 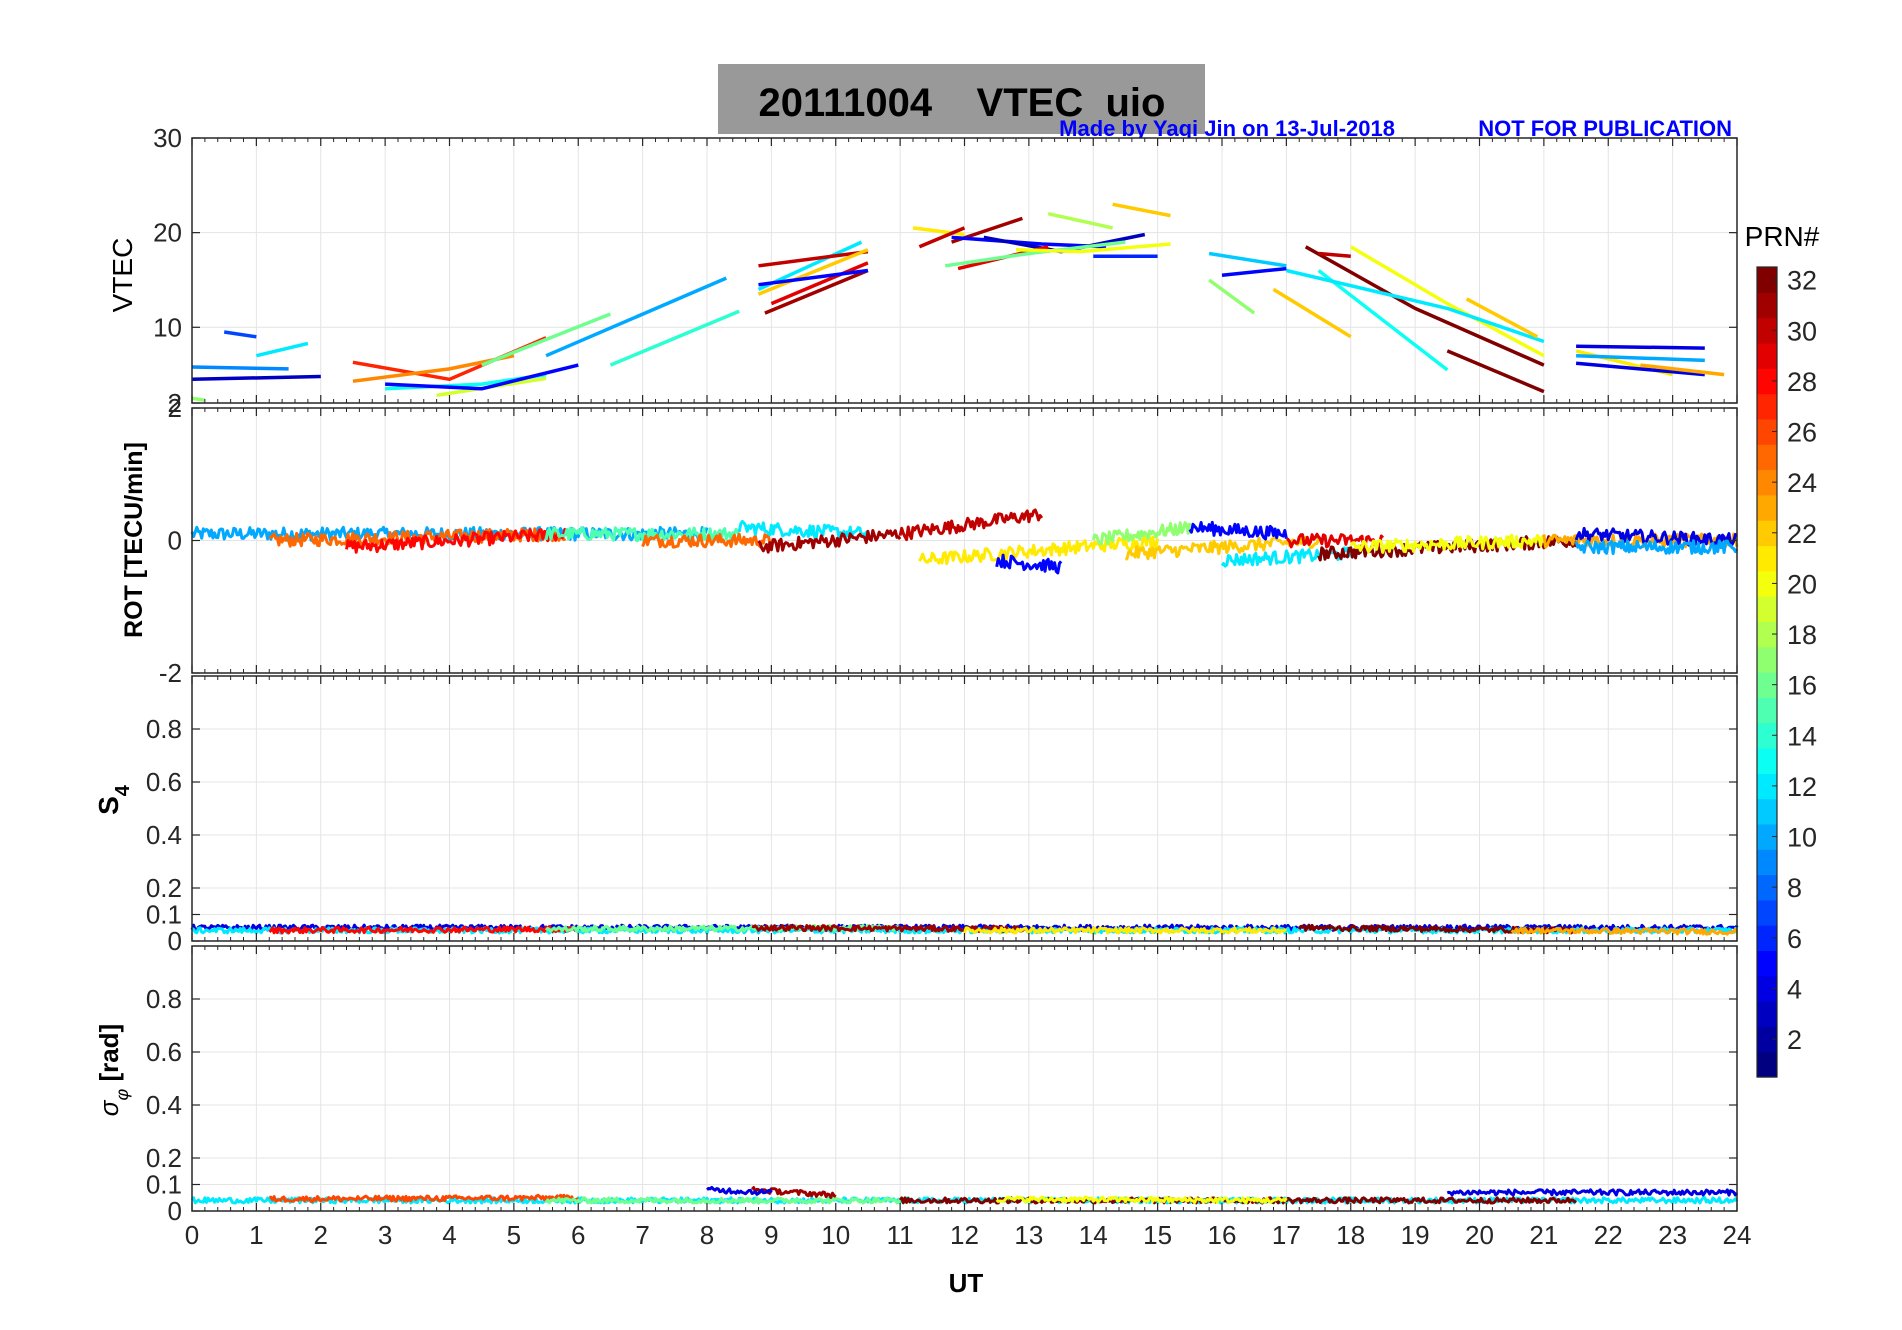 What do you see at coordinates (1227, 128) in the screenshot?
I see `credit-text: Made by Yaqi Jin on 13-Jul-2018` at bounding box center [1227, 128].